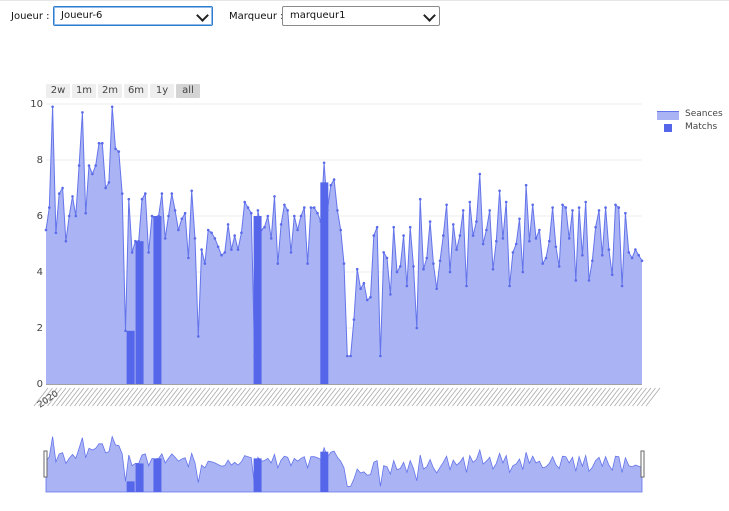 The image size is (729, 511). I want to click on top-border, so click(364, 0).